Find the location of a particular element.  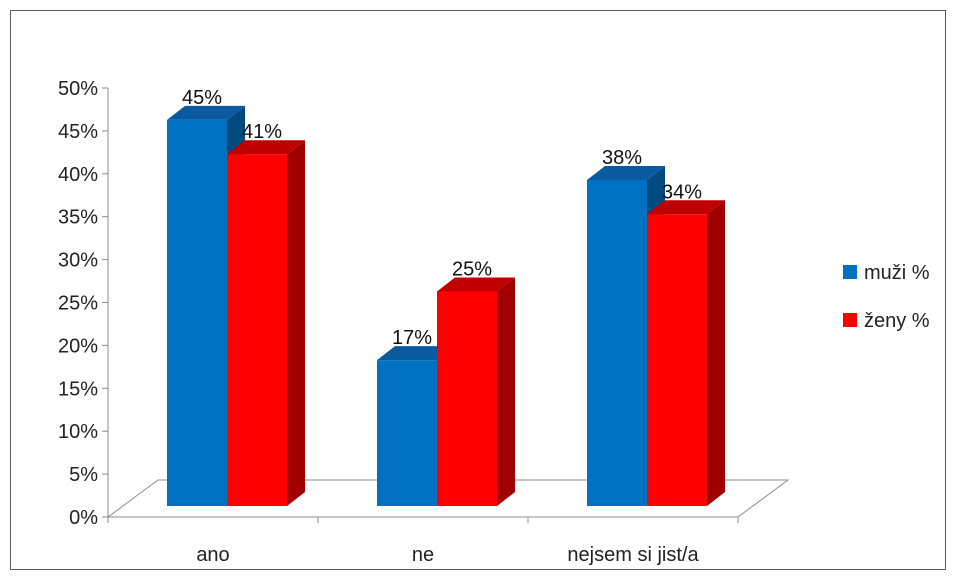

y-tick-label: 45% is located at coordinates (78, 132).